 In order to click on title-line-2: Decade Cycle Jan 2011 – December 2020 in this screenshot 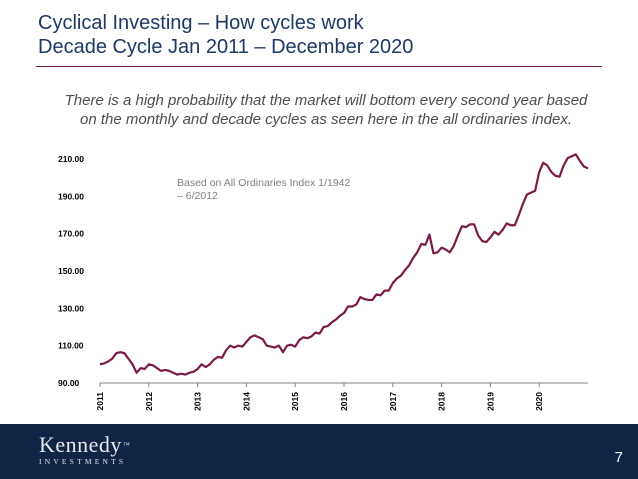, I will do `click(226, 47)`.